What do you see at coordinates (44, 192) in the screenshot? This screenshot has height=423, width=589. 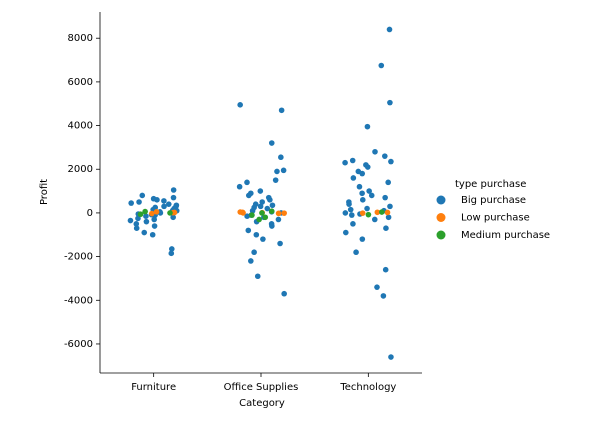 I see `y-axis-label: Profit` at bounding box center [44, 192].